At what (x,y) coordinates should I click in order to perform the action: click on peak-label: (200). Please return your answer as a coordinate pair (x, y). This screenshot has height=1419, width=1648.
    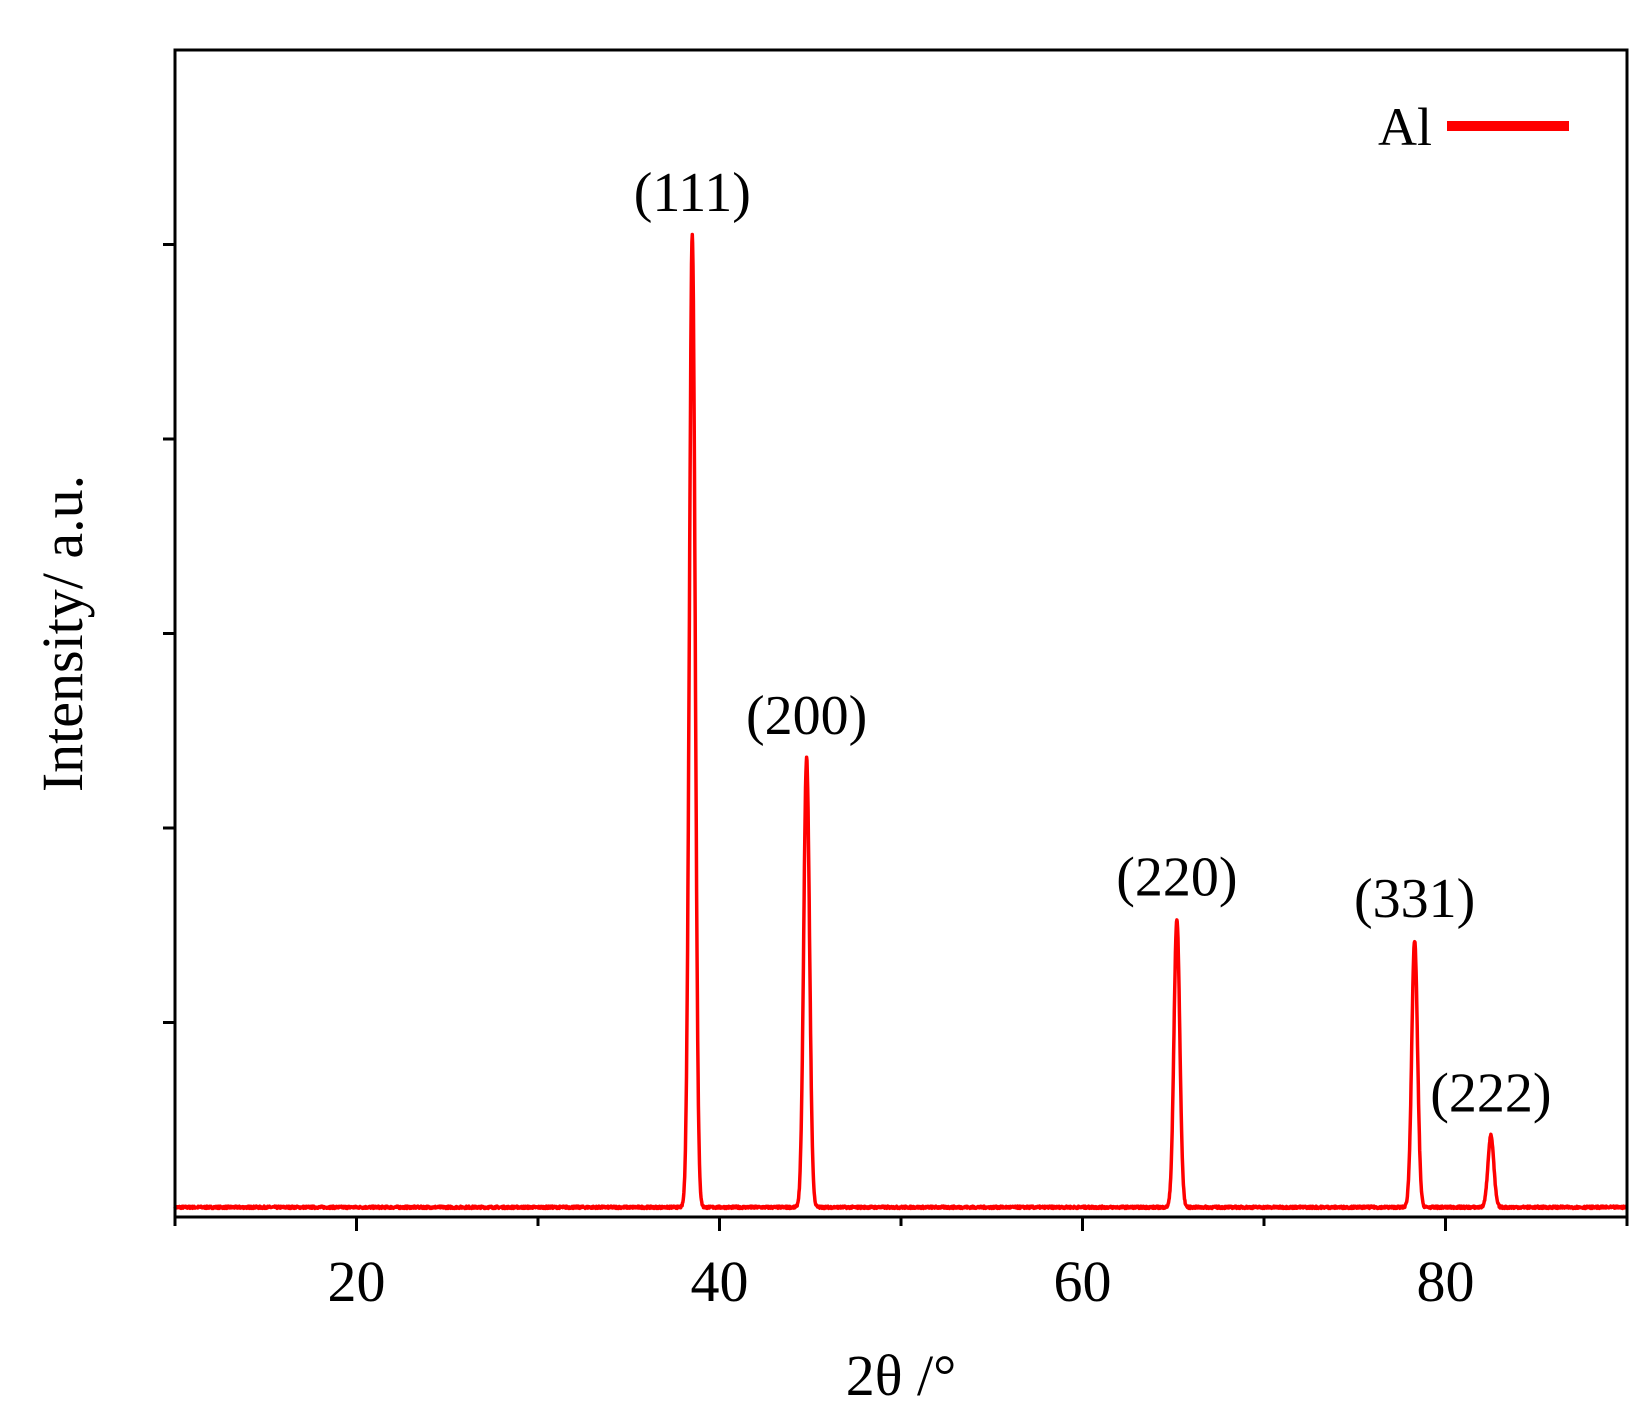
    Looking at the image, I should click on (806, 716).